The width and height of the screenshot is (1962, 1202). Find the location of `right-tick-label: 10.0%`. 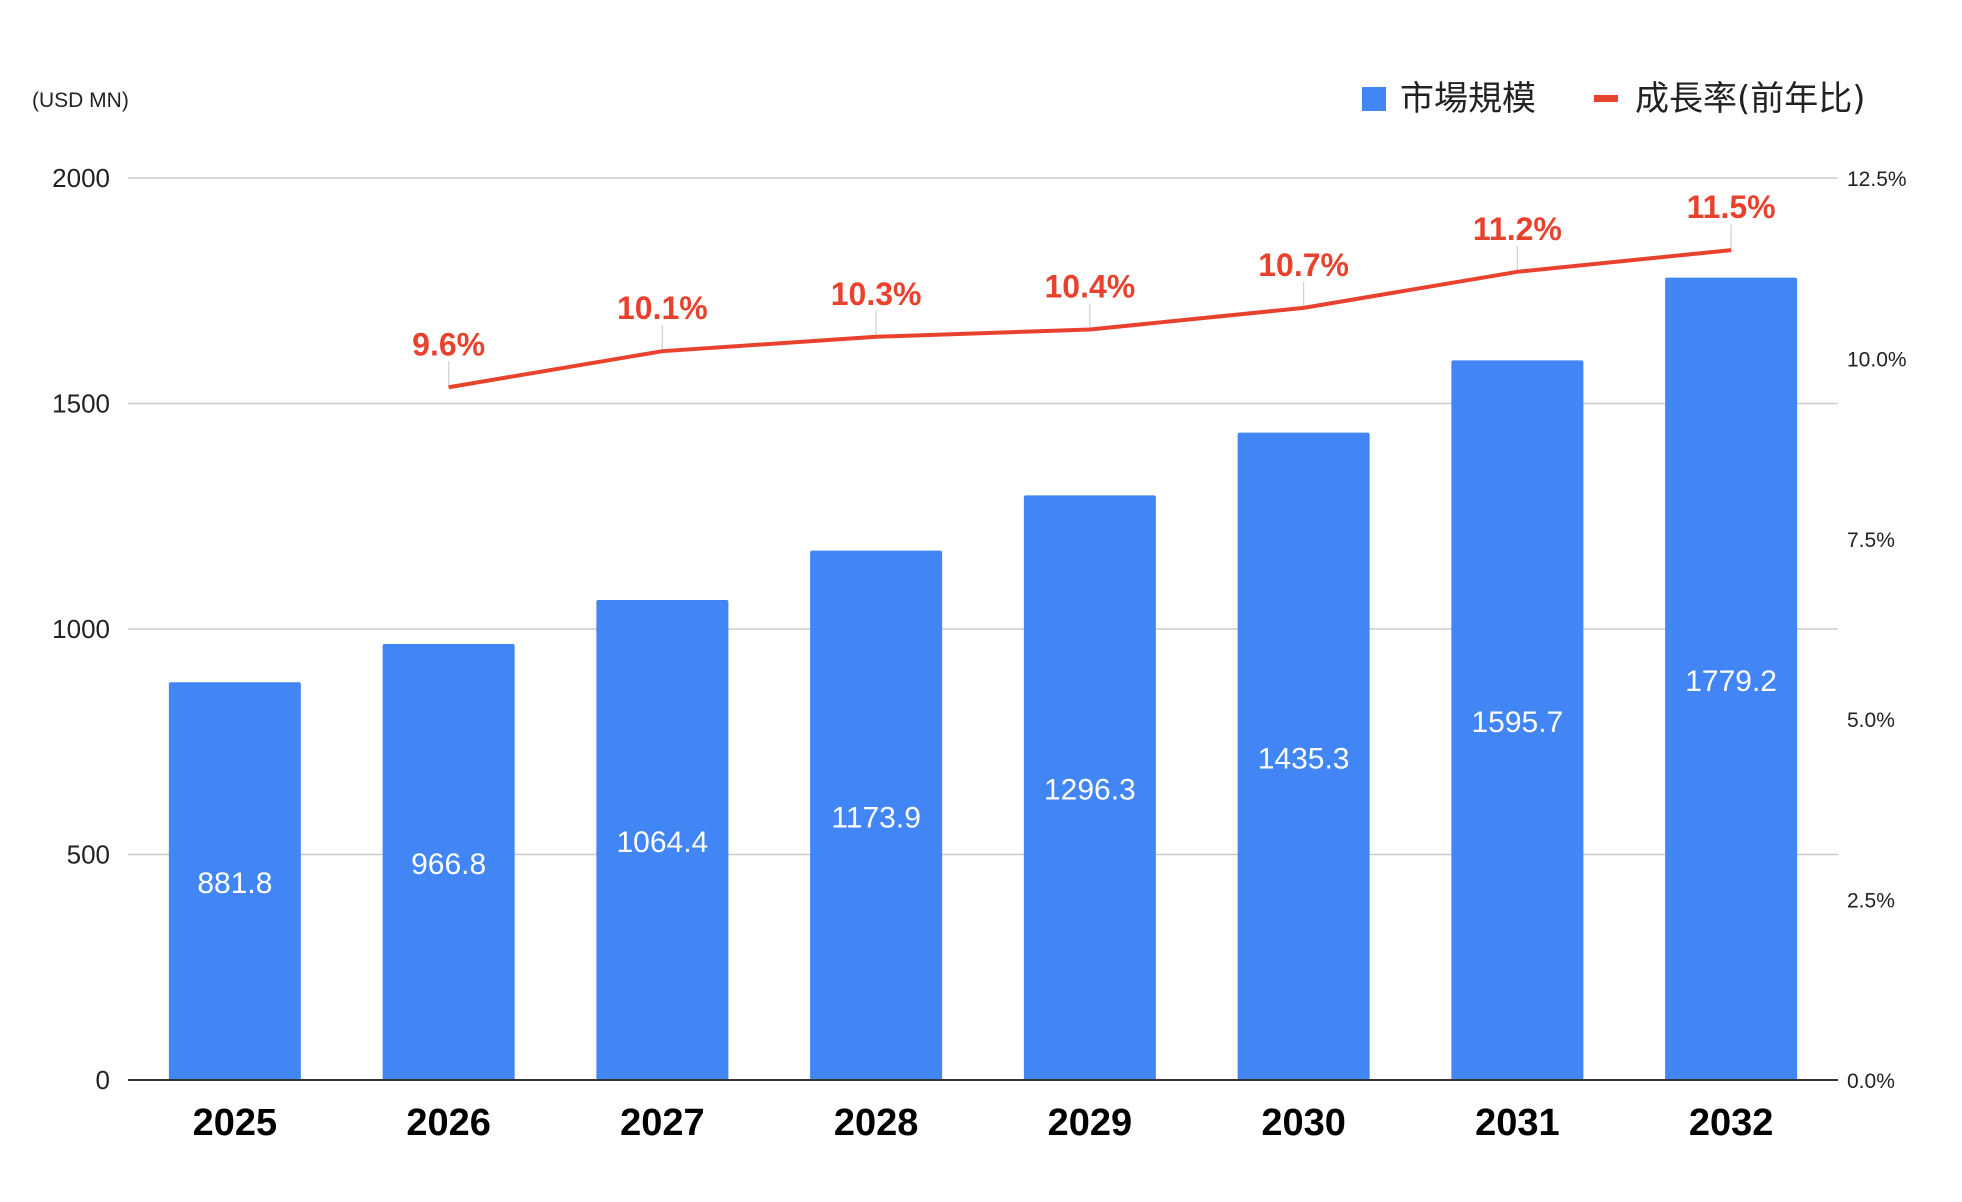

right-tick-label: 10.0% is located at coordinates (1877, 359).